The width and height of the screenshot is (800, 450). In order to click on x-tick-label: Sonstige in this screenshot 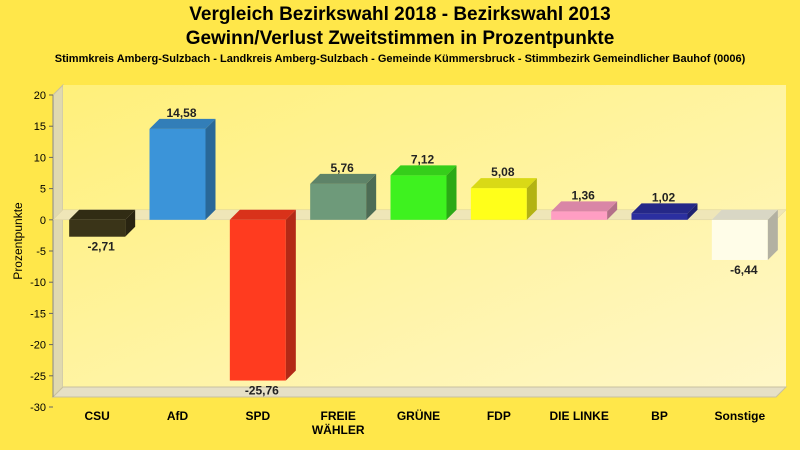, I will do `click(739, 416)`.